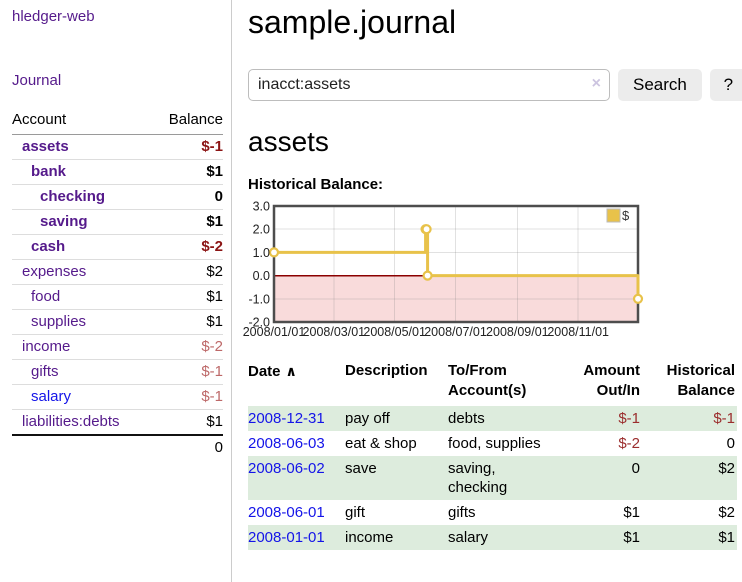 The width and height of the screenshot is (742, 582). I want to click on account-link-expenses: expenses, so click(54, 271).